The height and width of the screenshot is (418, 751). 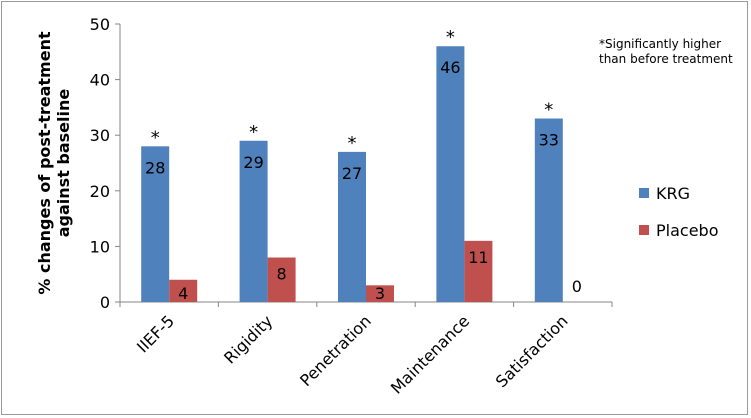 I want to click on y-tick-label: 20, so click(x=100, y=191).